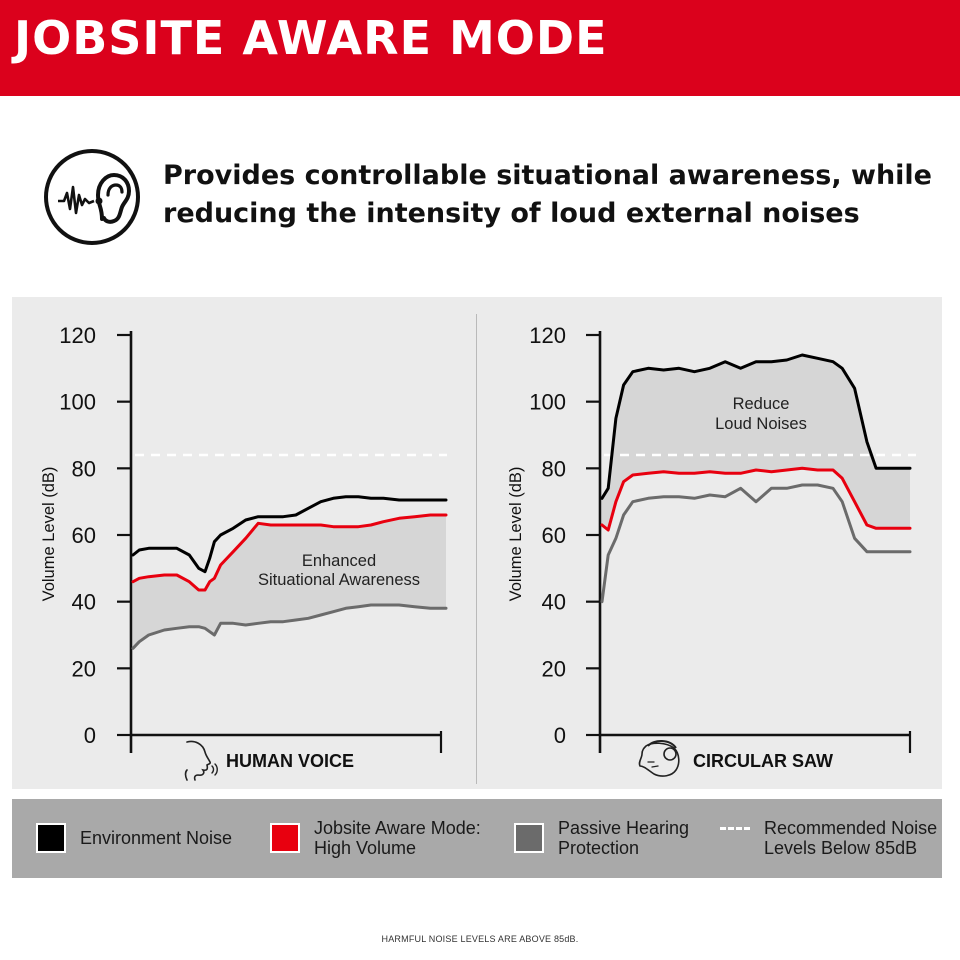  What do you see at coordinates (761, 404) in the screenshot?
I see `annotation-line-1: Reduce` at bounding box center [761, 404].